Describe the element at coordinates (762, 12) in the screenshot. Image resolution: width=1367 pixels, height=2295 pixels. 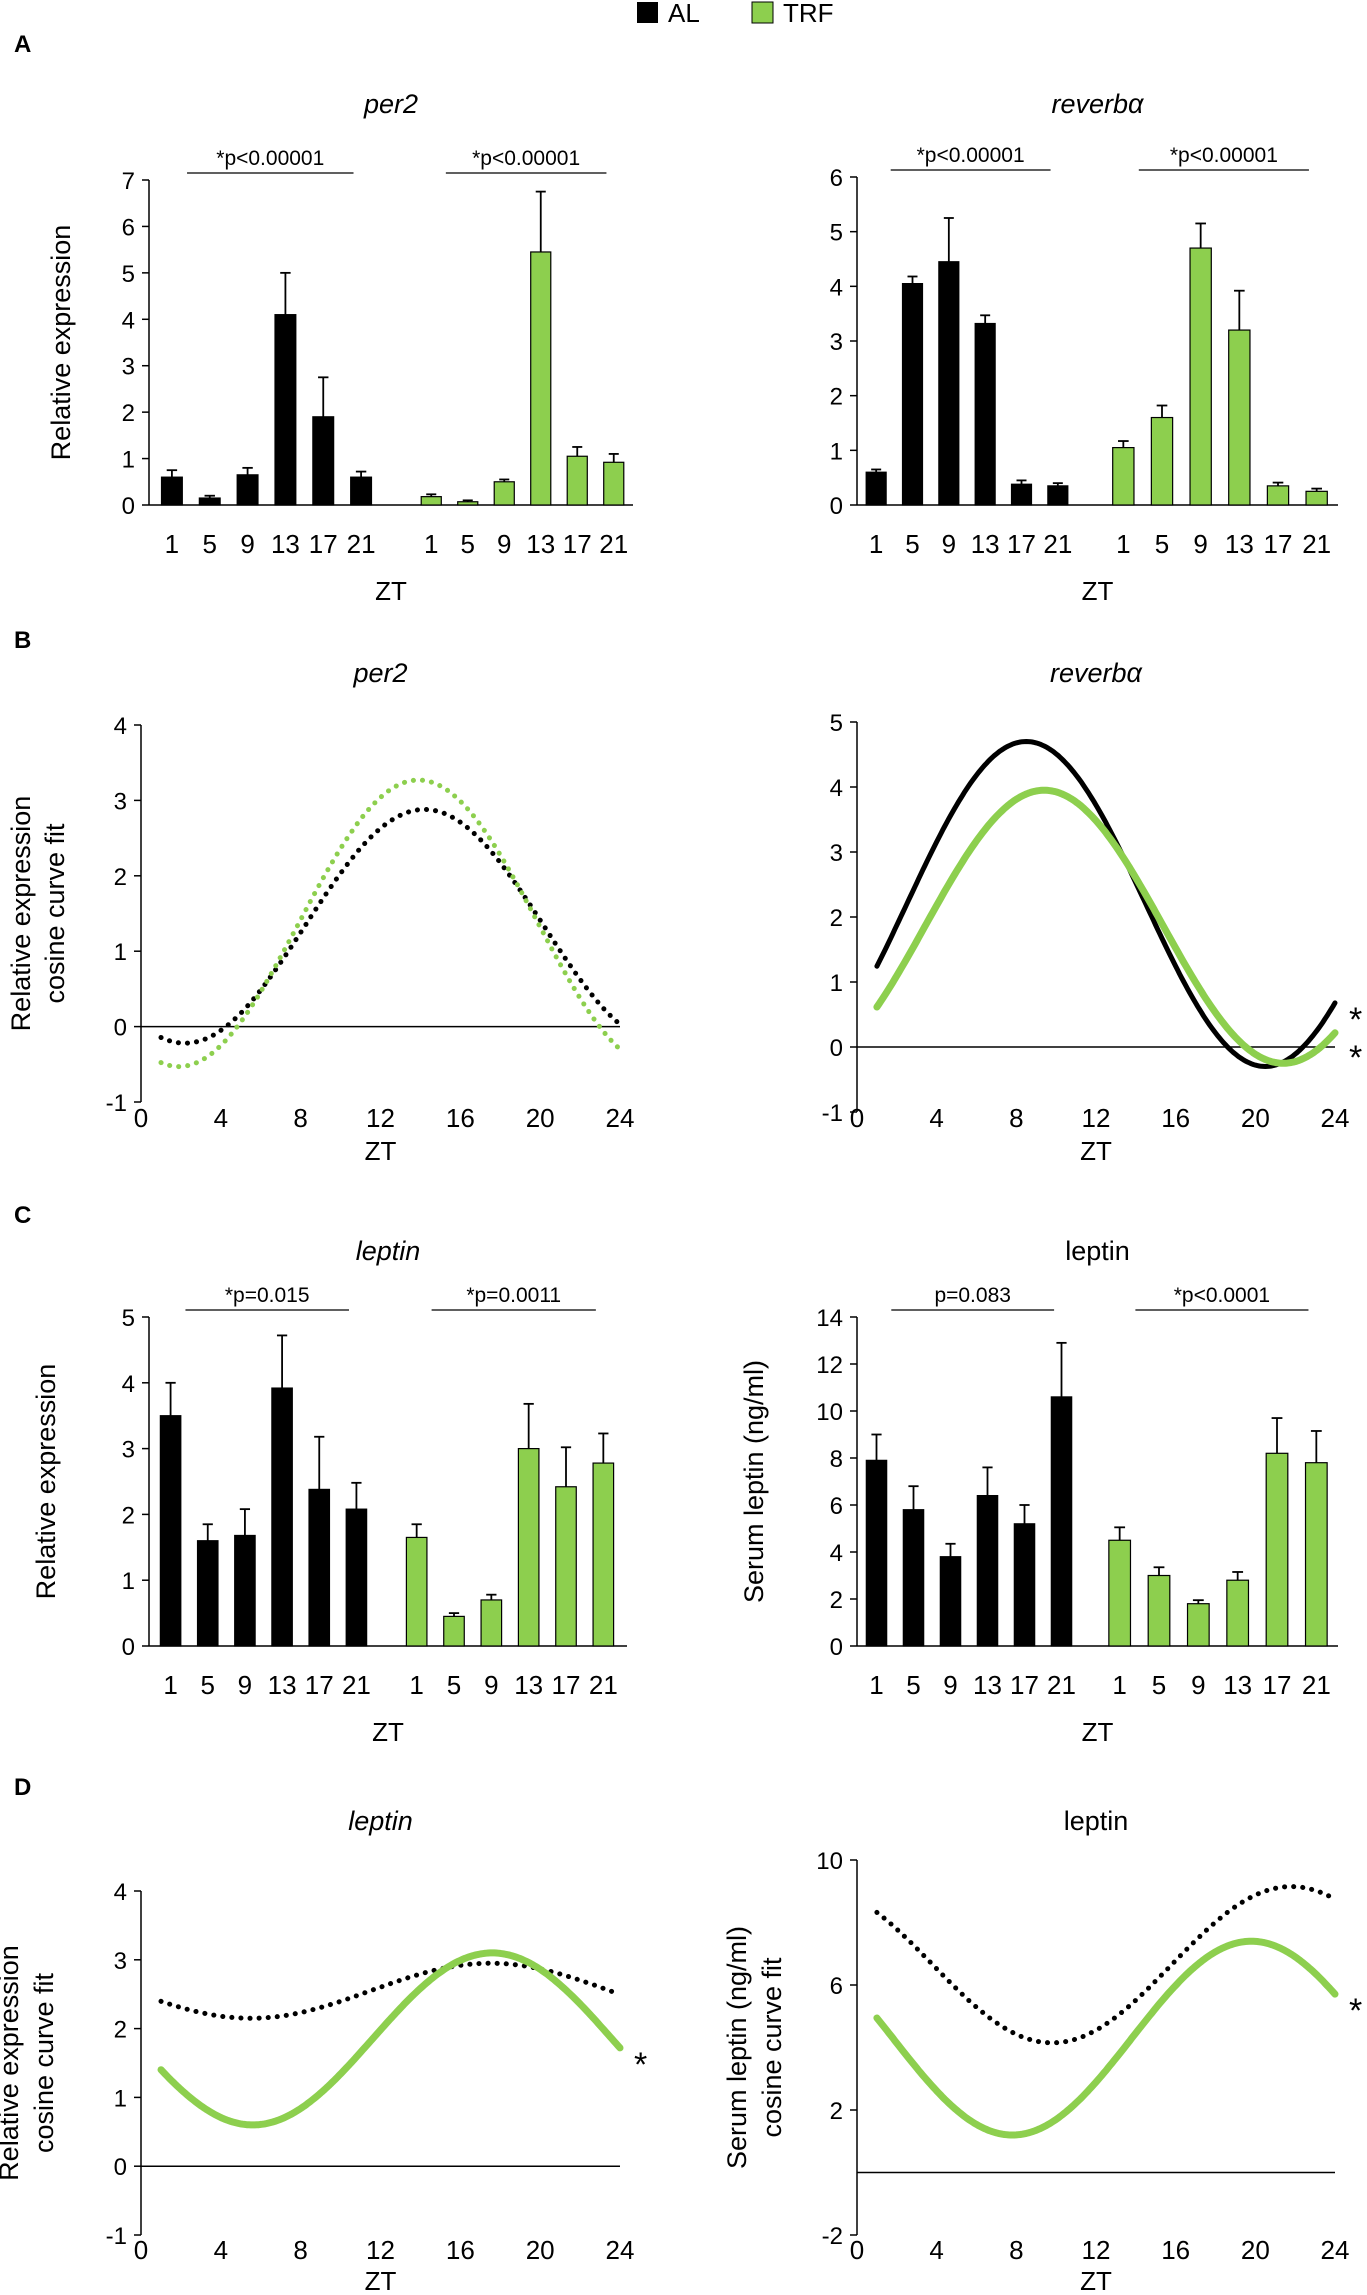
I see `legend-swatch-trf` at that location.